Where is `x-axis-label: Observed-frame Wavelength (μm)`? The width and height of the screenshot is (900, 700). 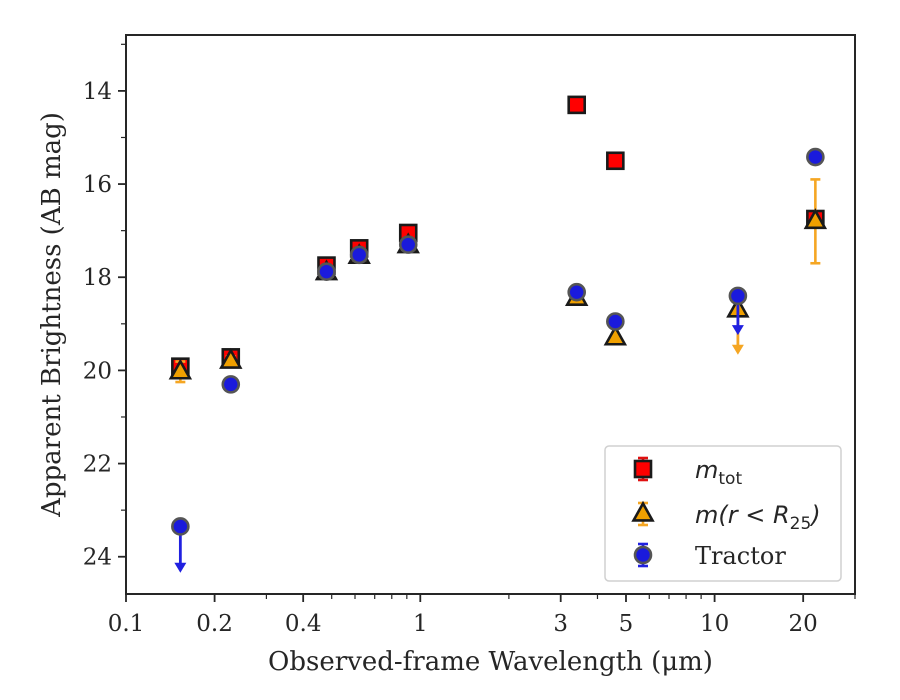
x-axis-label: Observed-frame Wavelength (μm) is located at coordinates (490, 662).